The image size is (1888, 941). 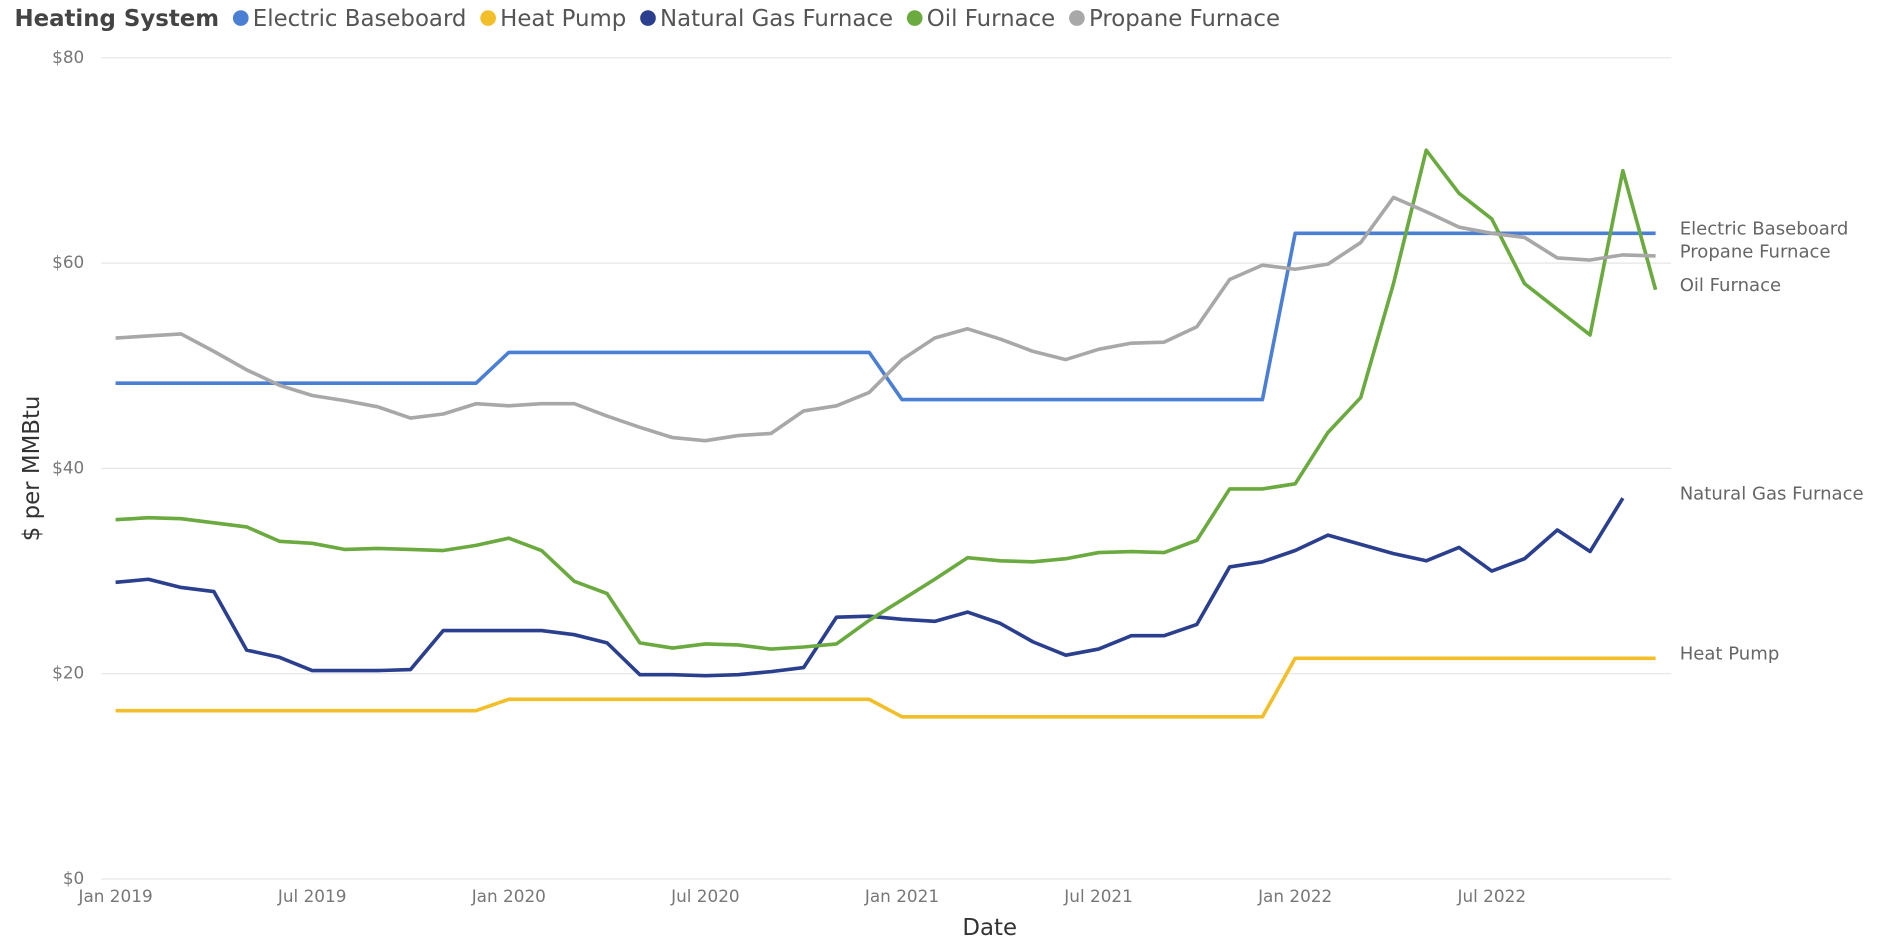 I want to click on legend-title: Heating System, so click(x=116, y=19).